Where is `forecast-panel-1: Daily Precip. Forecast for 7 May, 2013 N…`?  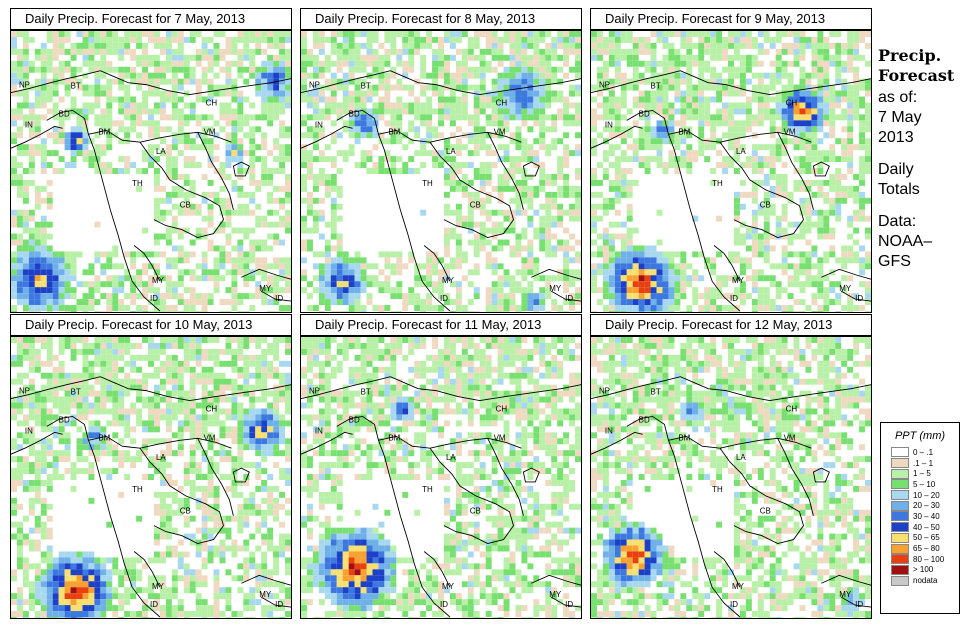 forecast-panel-1: Daily Precip. Forecast for 7 May, 2013 N… is located at coordinates (152, 160).